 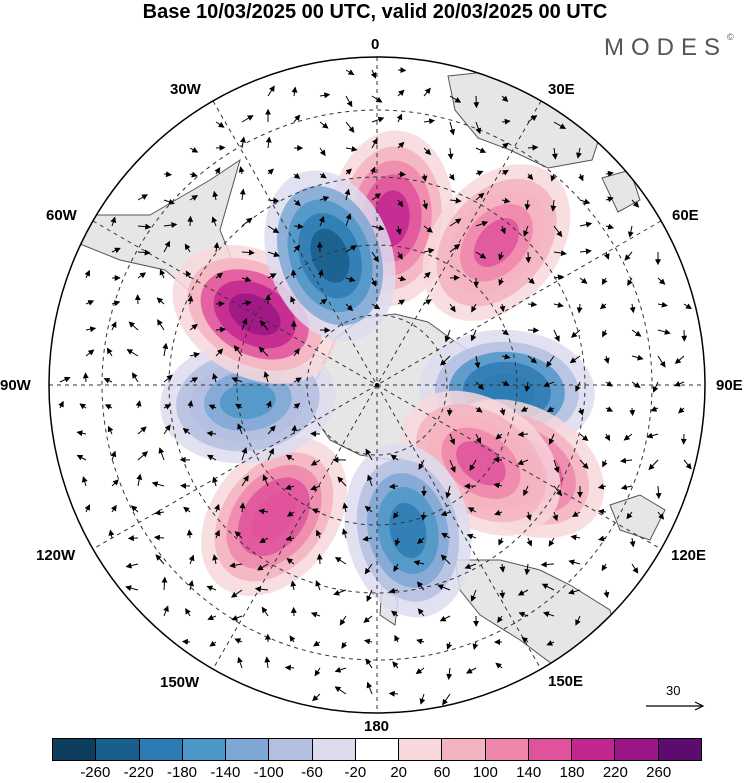 I want to click on lon-label-60w: 60W, so click(x=61, y=215).